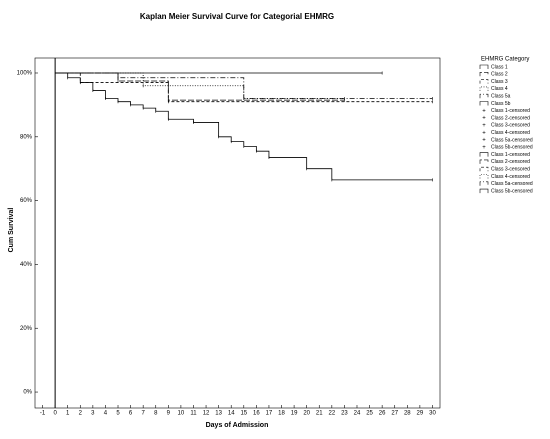 The width and height of the screenshot is (550, 439). What do you see at coordinates (218, 414) in the screenshot?
I see `x-tick-label: 13` at bounding box center [218, 414].